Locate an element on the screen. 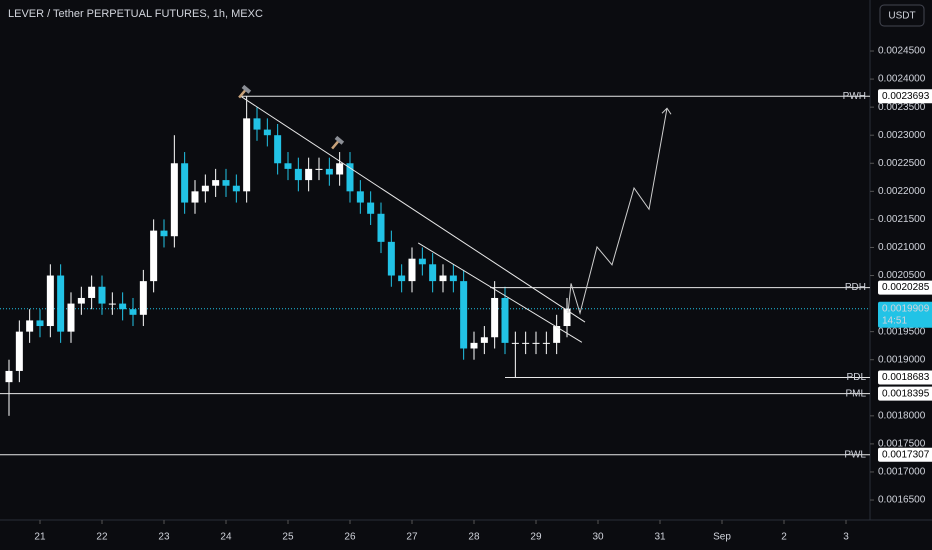 This screenshot has width=932, height=550. y-tick-label: 0.0019000 is located at coordinates (902, 359).